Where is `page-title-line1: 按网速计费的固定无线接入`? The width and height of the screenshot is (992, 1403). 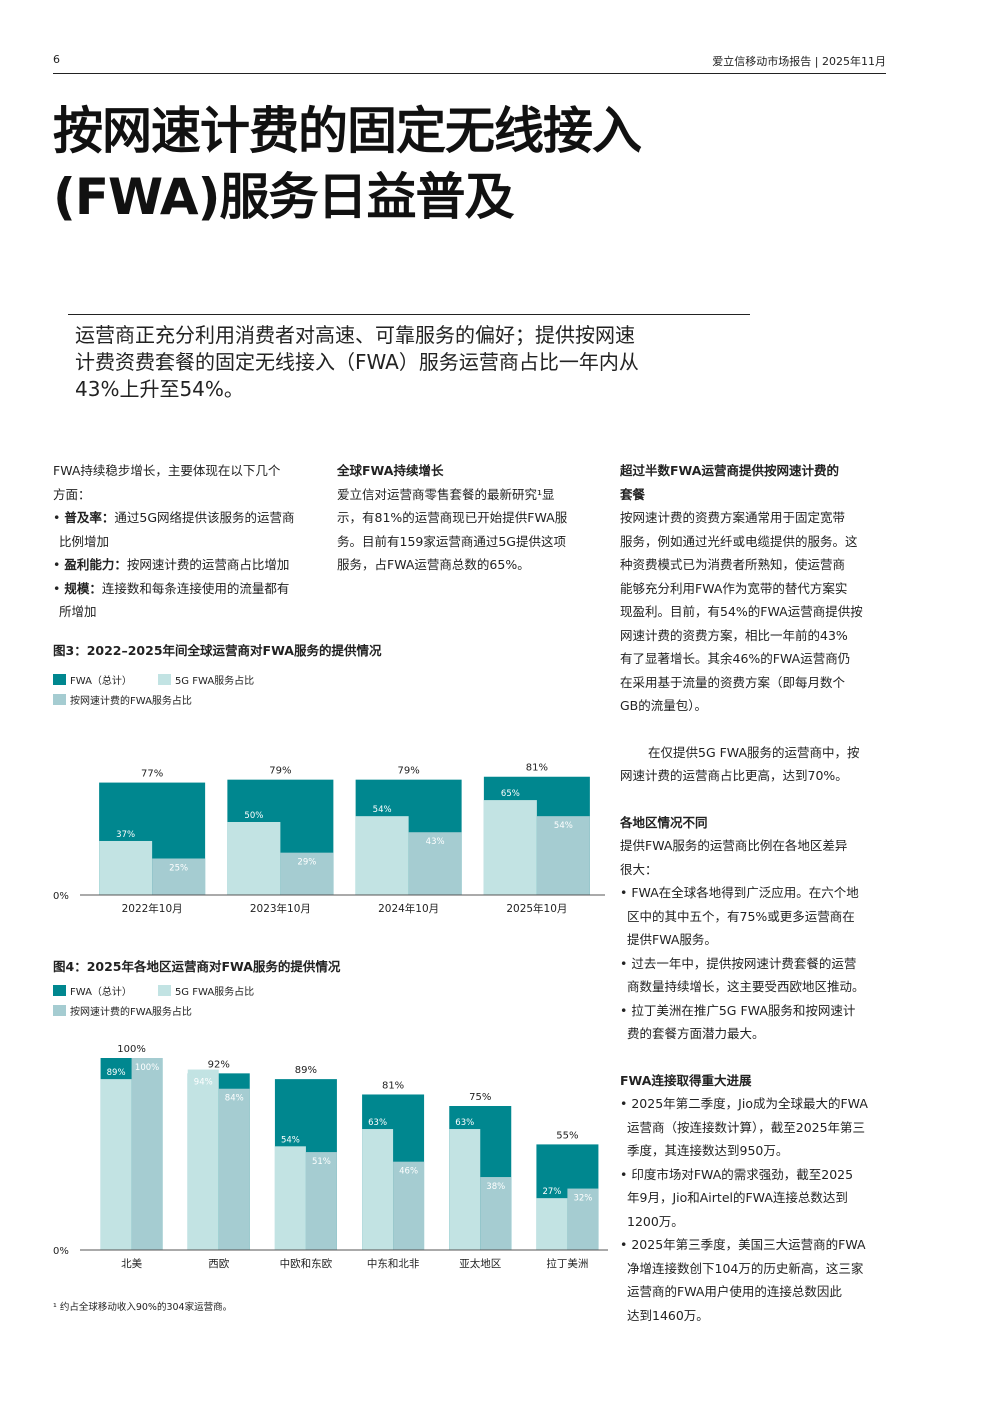 page-title-line1: 按网速计费的固定无线接入 is located at coordinates (347, 131).